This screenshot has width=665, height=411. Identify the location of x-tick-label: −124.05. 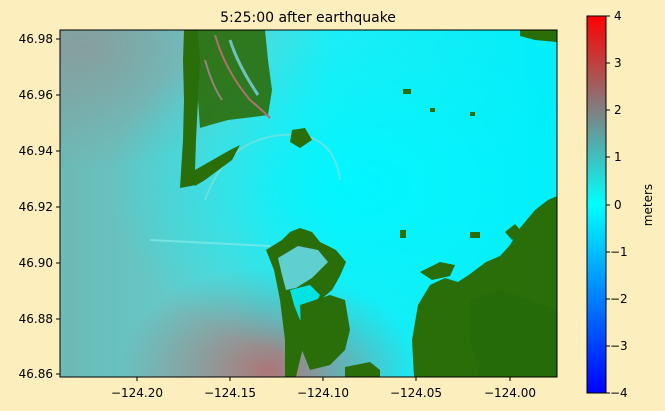
(416, 393).